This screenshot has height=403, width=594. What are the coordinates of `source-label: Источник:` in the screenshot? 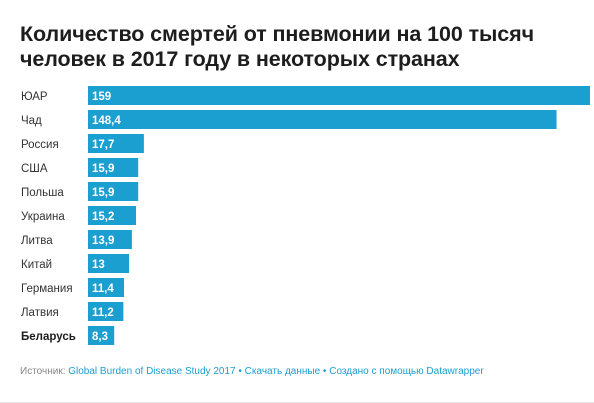 It's located at (43, 371).